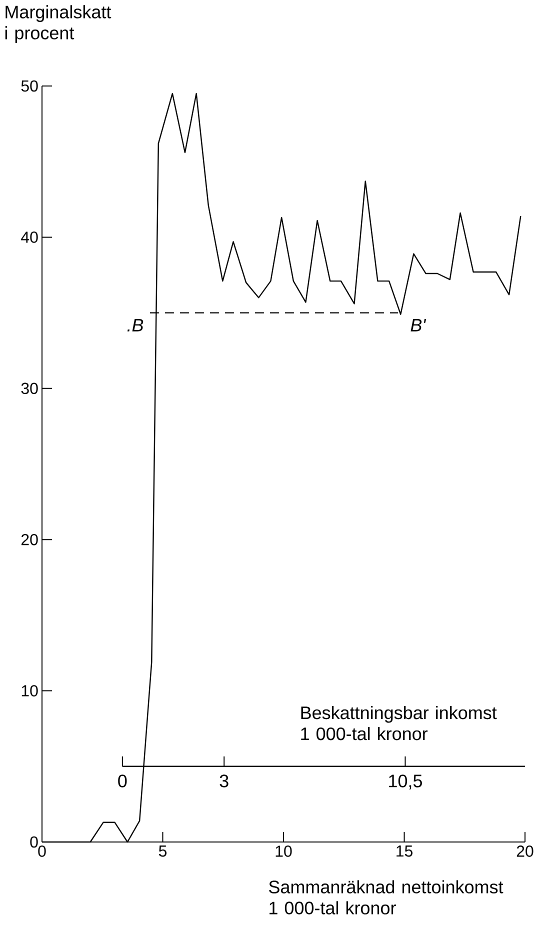  Describe the element at coordinates (29, 388) in the screenshot. I see `y-tick-label: 30` at that location.